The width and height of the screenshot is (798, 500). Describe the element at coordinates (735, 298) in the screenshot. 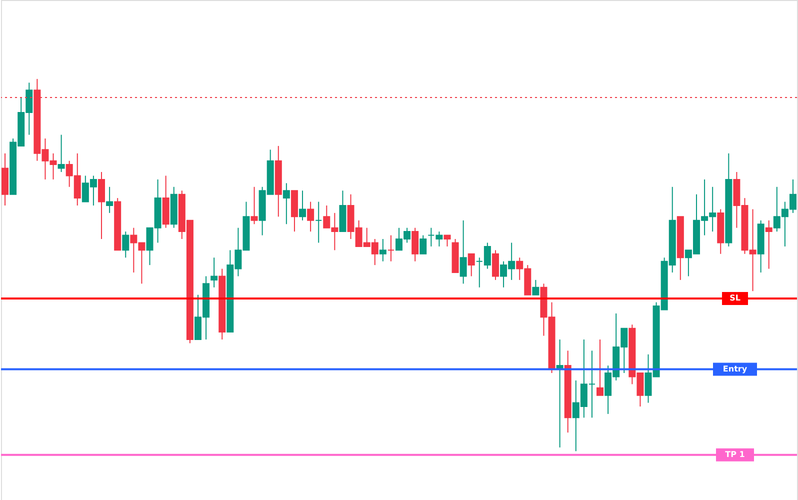

I see `ref-line-label: SL` at that location.